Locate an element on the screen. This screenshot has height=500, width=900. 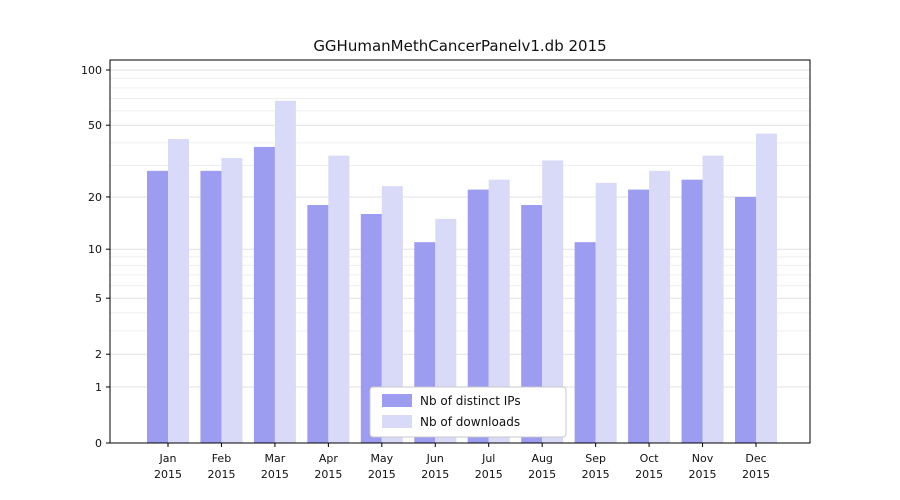
y-tick-label: 50 is located at coordinates (95, 125).